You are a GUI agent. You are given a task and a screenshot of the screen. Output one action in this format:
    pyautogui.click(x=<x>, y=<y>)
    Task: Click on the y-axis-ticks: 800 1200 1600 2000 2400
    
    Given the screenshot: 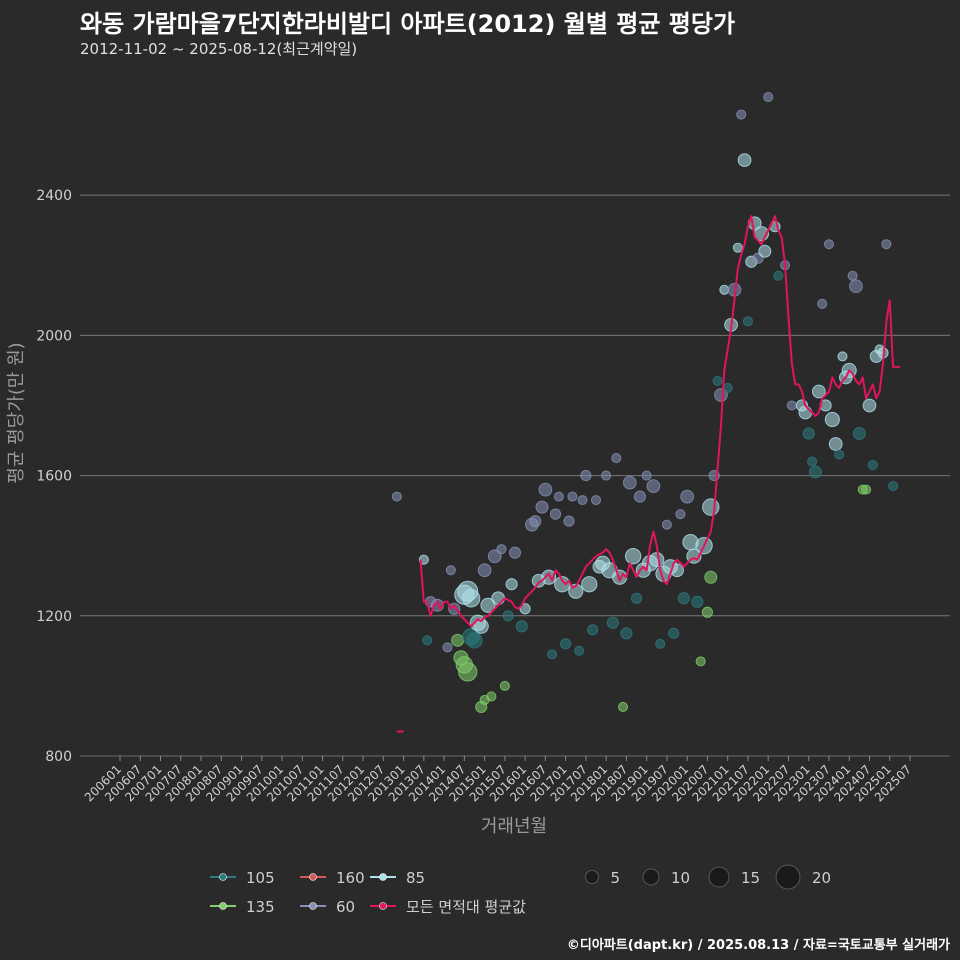 What is the action you would take?
    pyautogui.click(x=54, y=476)
    